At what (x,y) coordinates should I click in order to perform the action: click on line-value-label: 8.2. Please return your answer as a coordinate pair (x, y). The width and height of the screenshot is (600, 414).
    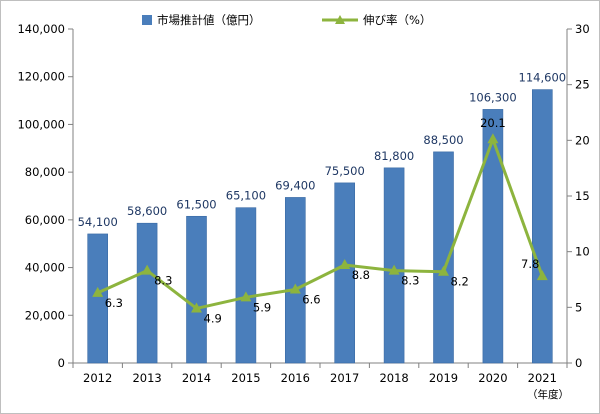
    Looking at the image, I should click on (460, 282).